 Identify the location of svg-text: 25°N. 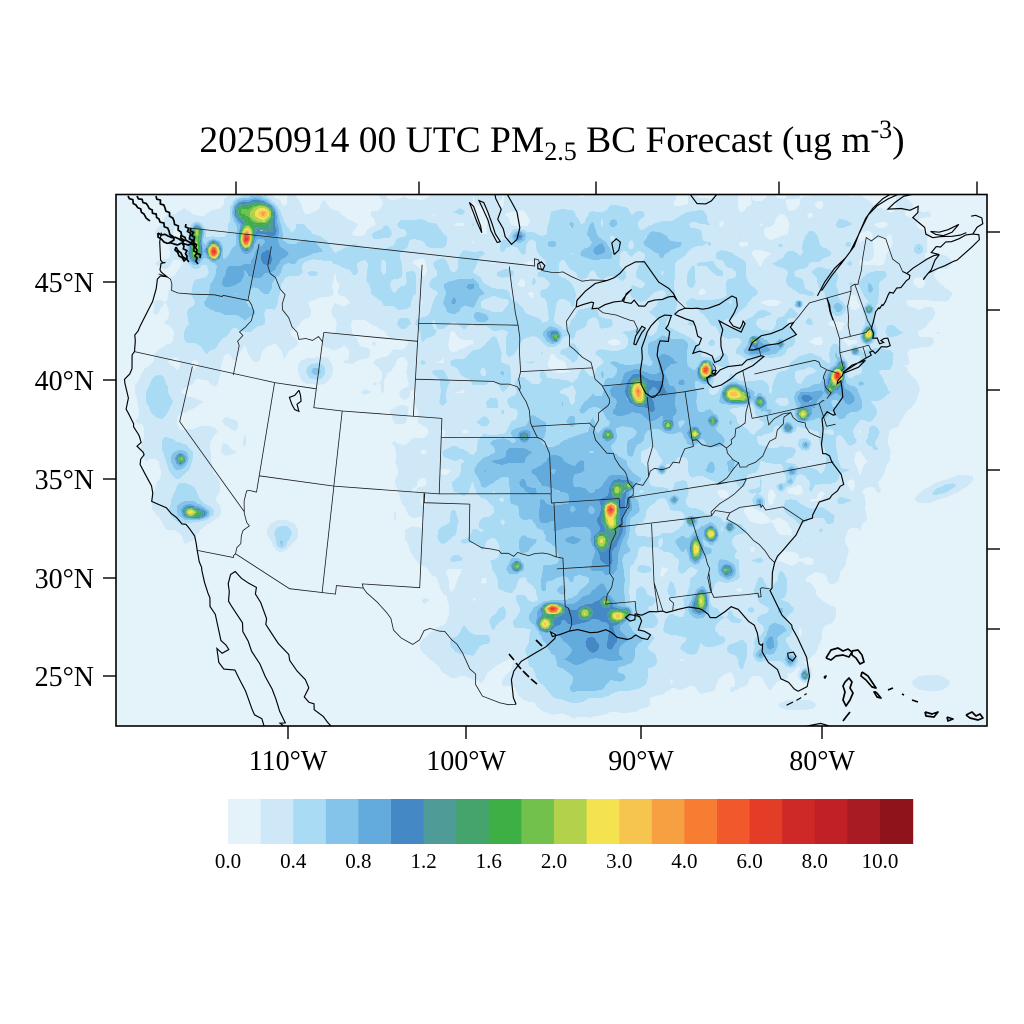
(64, 677).